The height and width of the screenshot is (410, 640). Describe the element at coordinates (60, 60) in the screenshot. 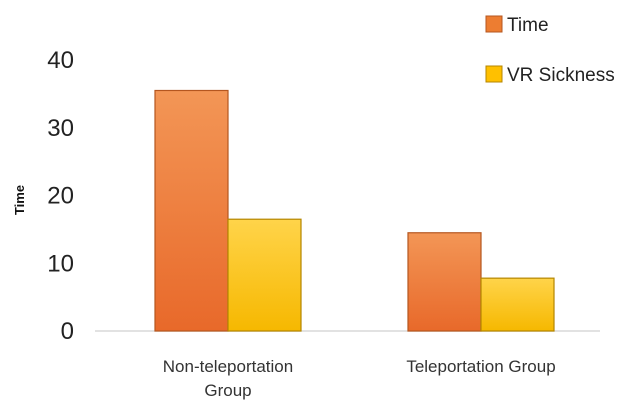

I see `y-tick-label: 40` at that location.